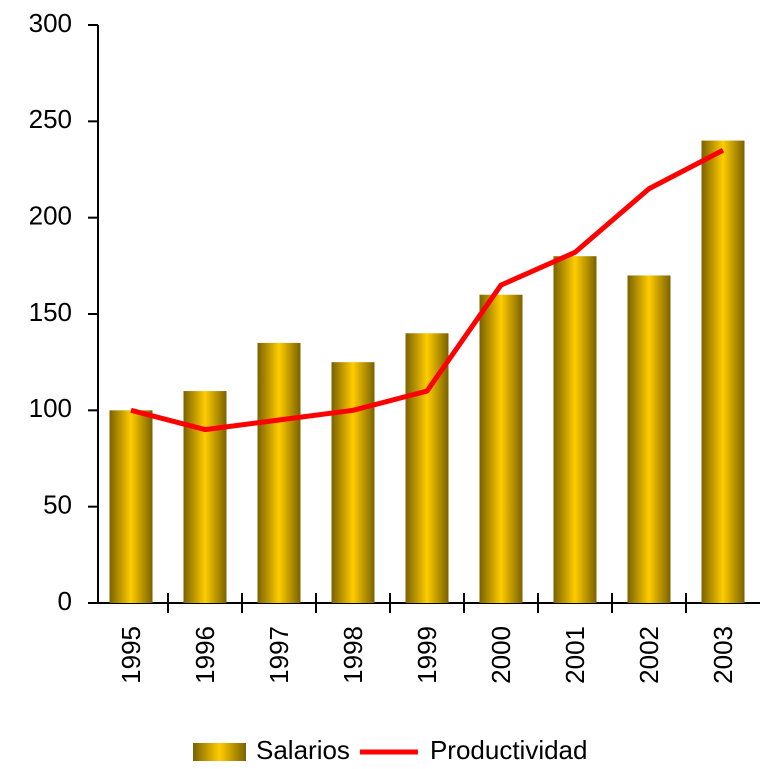  What do you see at coordinates (279, 655) in the screenshot?
I see `x-tick-label: 1997` at bounding box center [279, 655].